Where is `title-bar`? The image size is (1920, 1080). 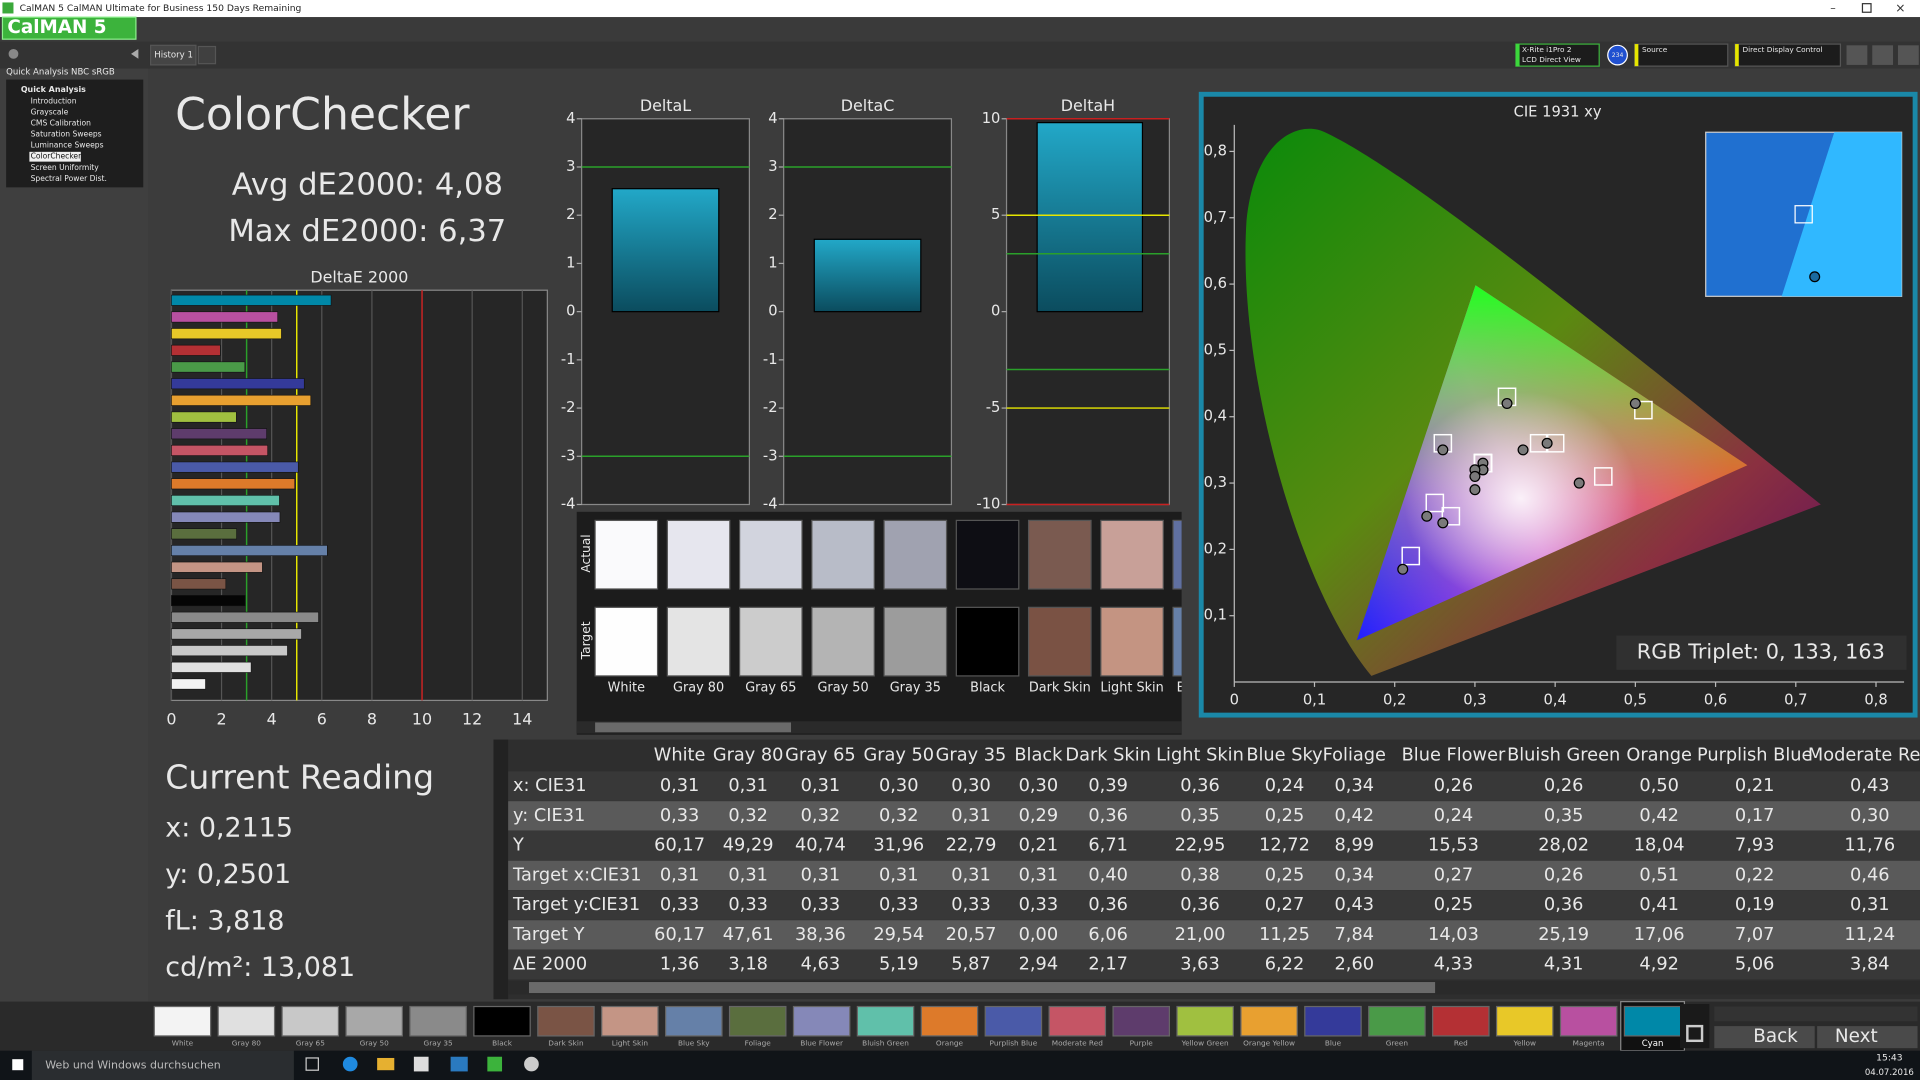 title-bar is located at coordinates (960, 9).